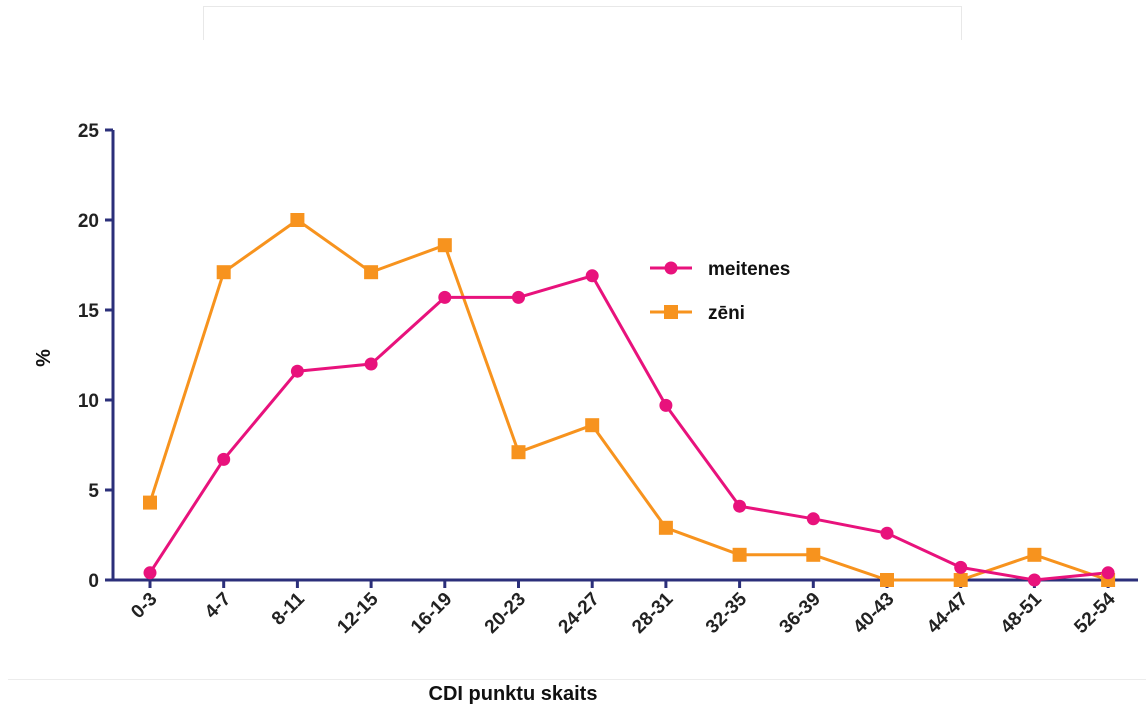 This screenshot has height=706, width=1146. I want to click on y-ticks: 0 5 10 15 20 25, so click(95, 356).